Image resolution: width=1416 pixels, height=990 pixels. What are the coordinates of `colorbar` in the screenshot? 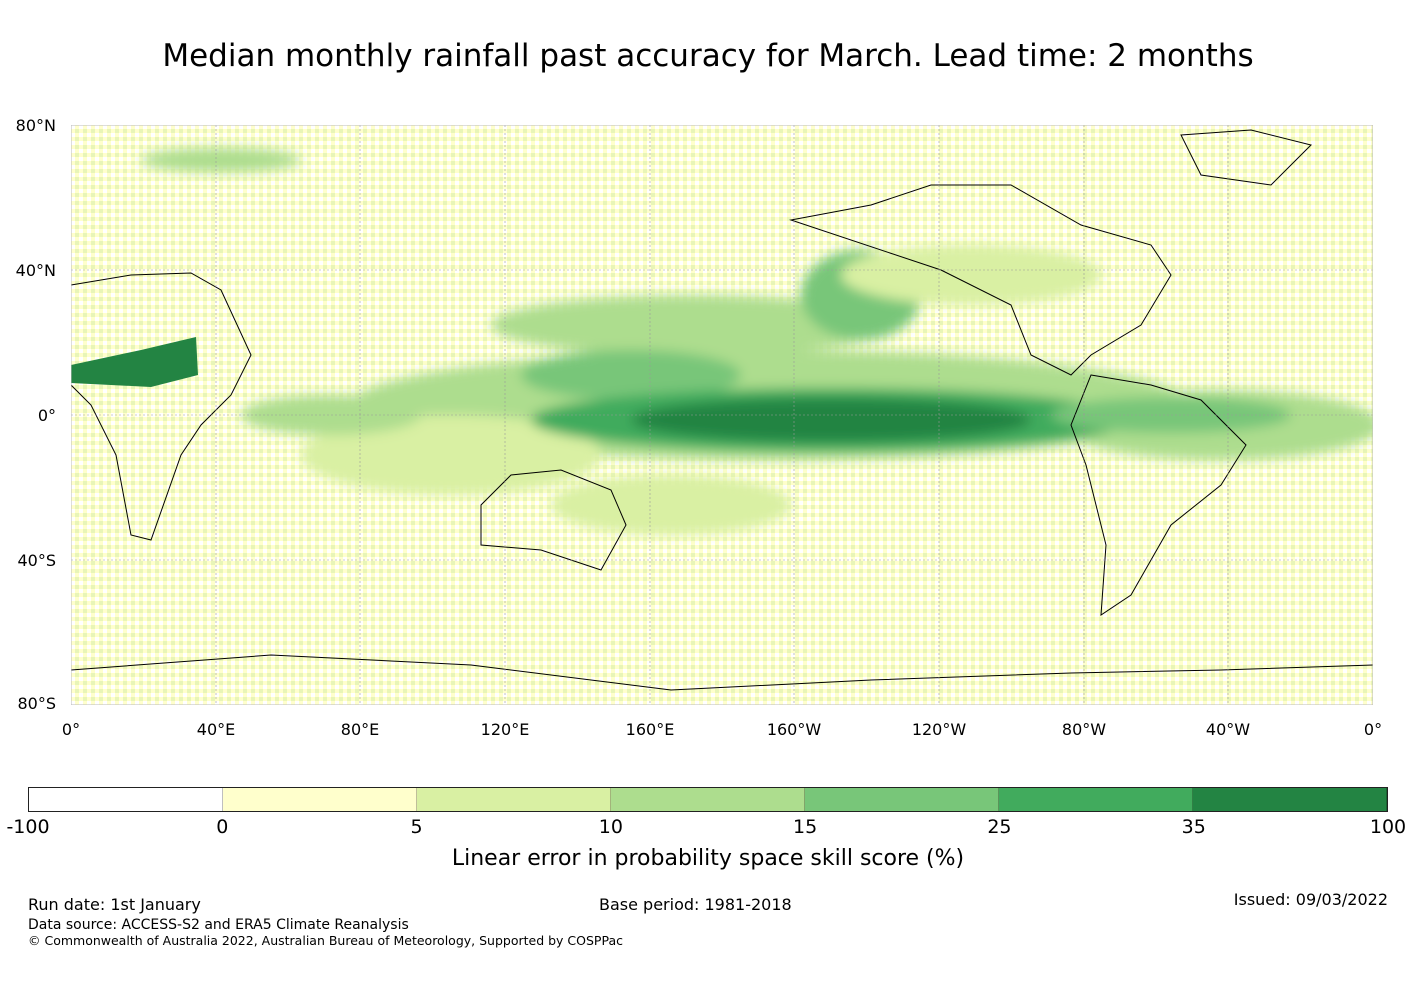 It's located at (708, 799).